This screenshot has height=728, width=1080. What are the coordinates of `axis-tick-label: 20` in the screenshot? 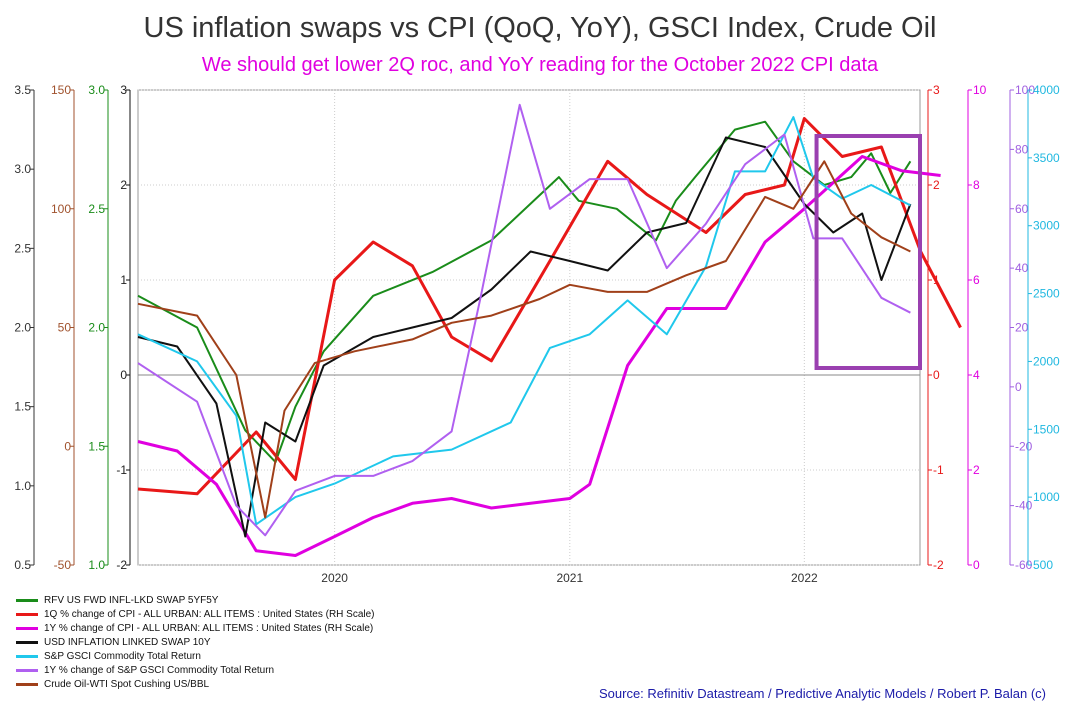 It's located at (1022, 328).